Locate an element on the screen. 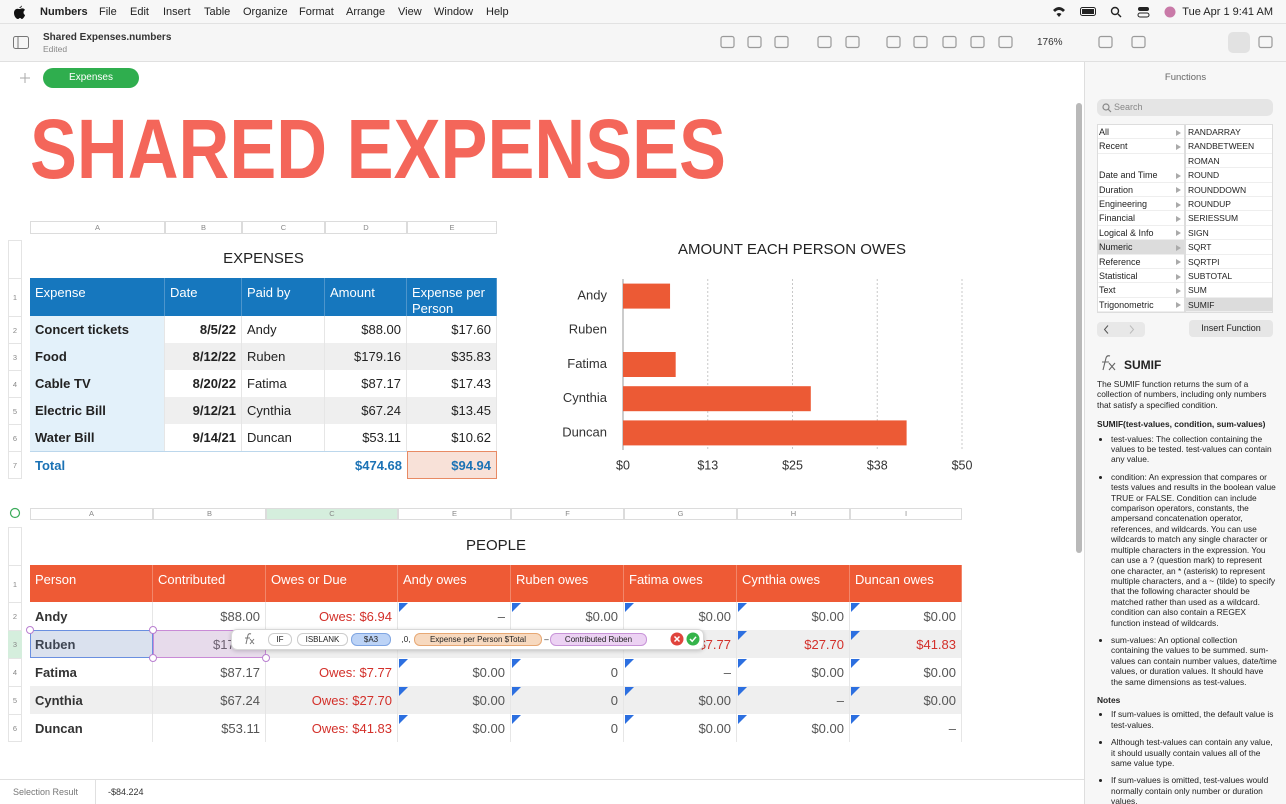 The width and height of the screenshot is (1286, 804). column-letter: G is located at coordinates (680, 514).